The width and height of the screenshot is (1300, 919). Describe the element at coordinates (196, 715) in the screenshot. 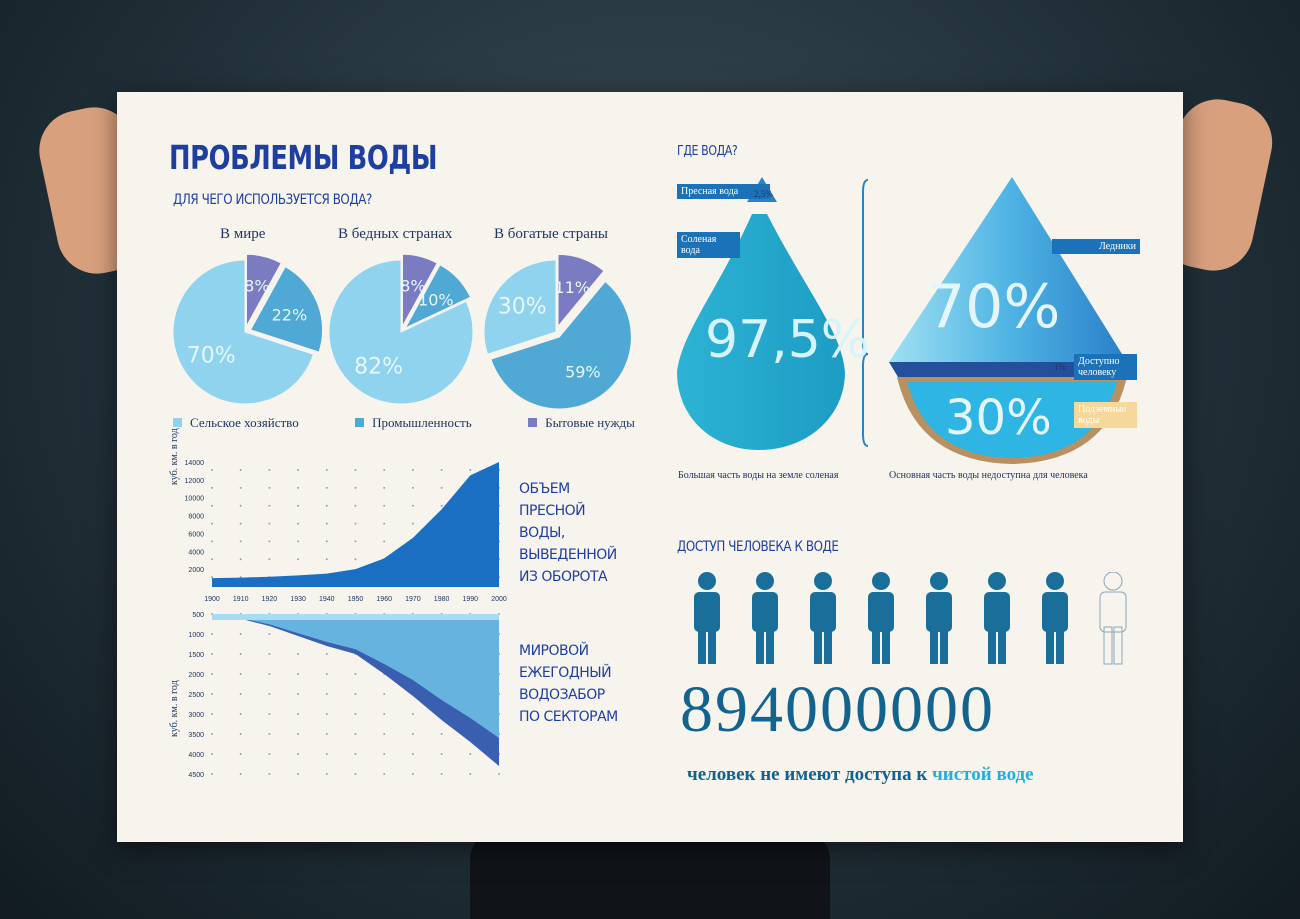

I see `y-tick: 3000` at that location.